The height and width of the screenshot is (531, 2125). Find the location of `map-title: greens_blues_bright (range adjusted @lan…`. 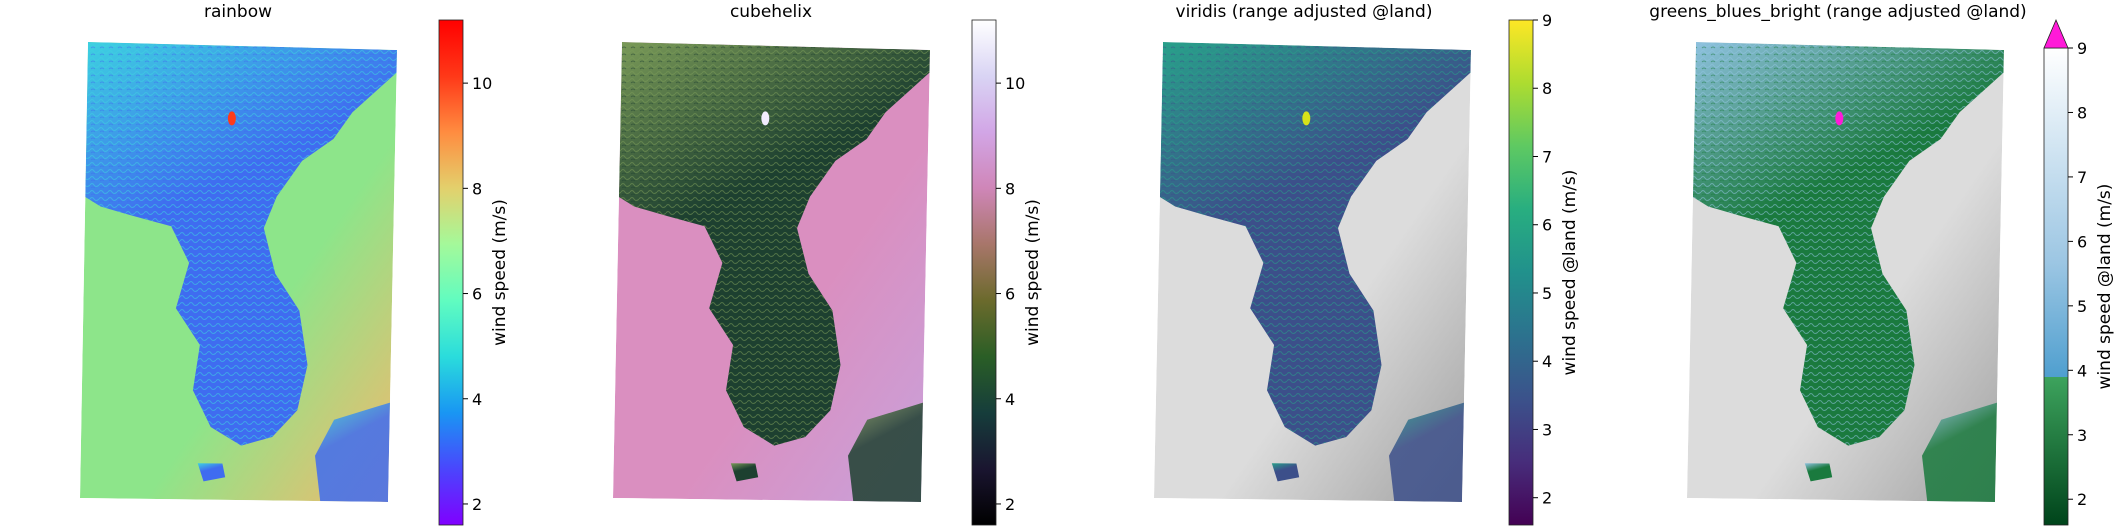

map-title: greens_blues_bright (range adjusted @lan… is located at coordinates (1838, 12).